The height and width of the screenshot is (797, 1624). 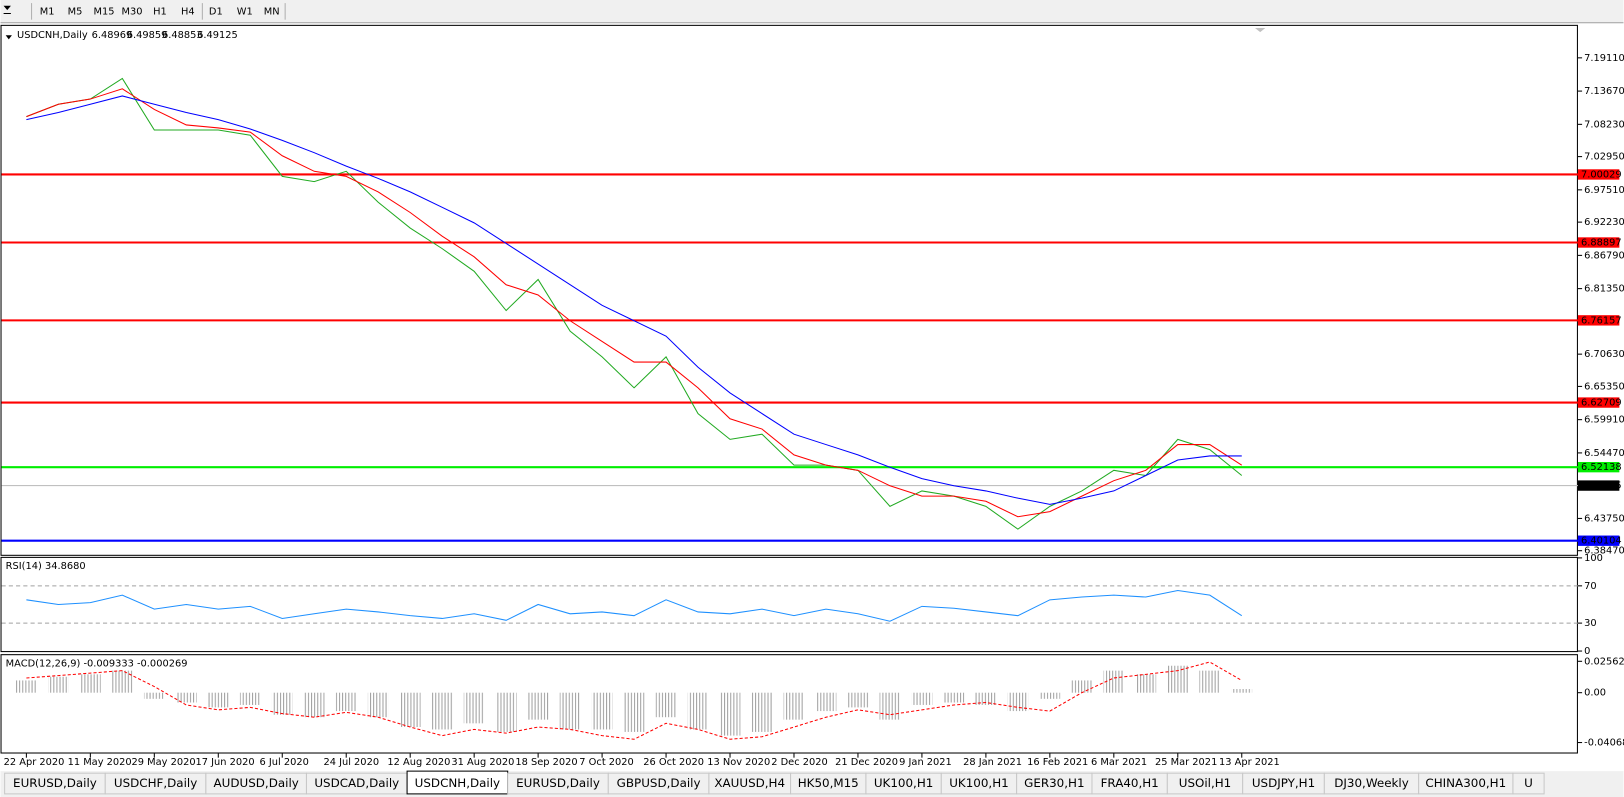 I want to click on x-tick-label: 26 Oct 2020, so click(x=673, y=762).